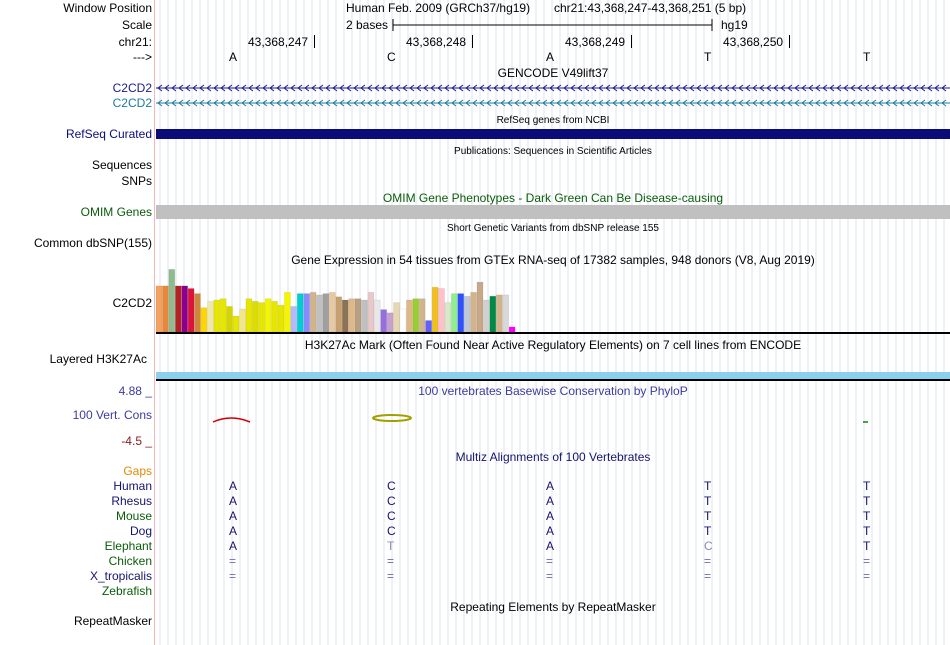 The height and width of the screenshot is (645, 950). What do you see at coordinates (116, 212) in the screenshot?
I see `omim-track-label: OMIM Genes` at bounding box center [116, 212].